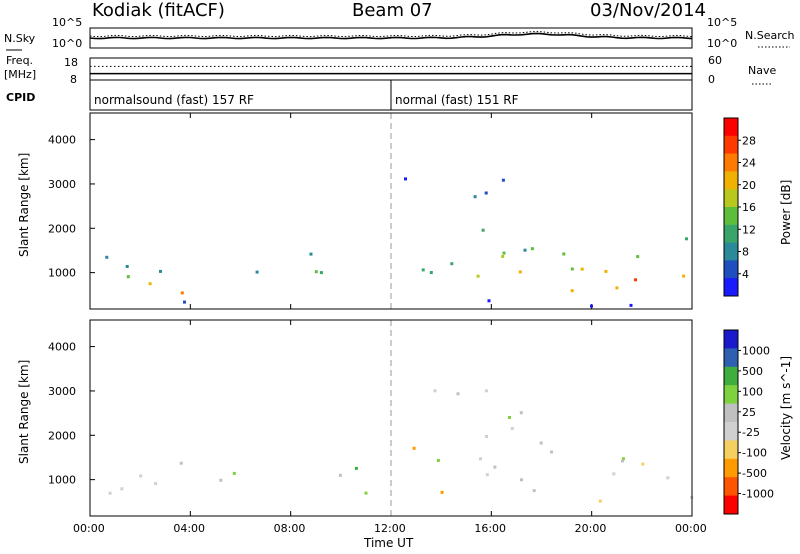 This screenshot has height=554, width=800. What do you see at coordinates (20, 38) in the screenshot?
I see `noise-left-label: N.Sky` at bounding box center [20, 38].